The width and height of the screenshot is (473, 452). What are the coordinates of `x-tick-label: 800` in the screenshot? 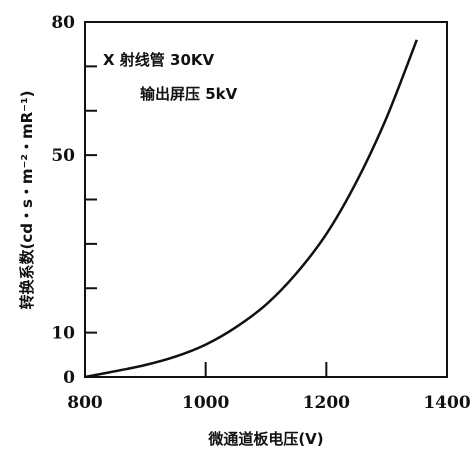 It's located at (85, 403).